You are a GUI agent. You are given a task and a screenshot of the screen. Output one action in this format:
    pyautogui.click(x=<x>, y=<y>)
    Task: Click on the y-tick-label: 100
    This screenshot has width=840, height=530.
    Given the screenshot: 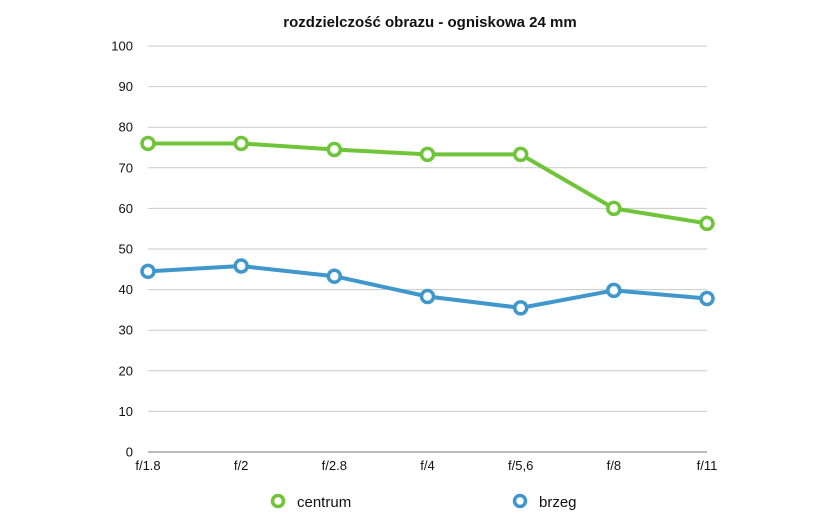 What is the action you would take?
    pyautogui.click(x=122, y=46)
    